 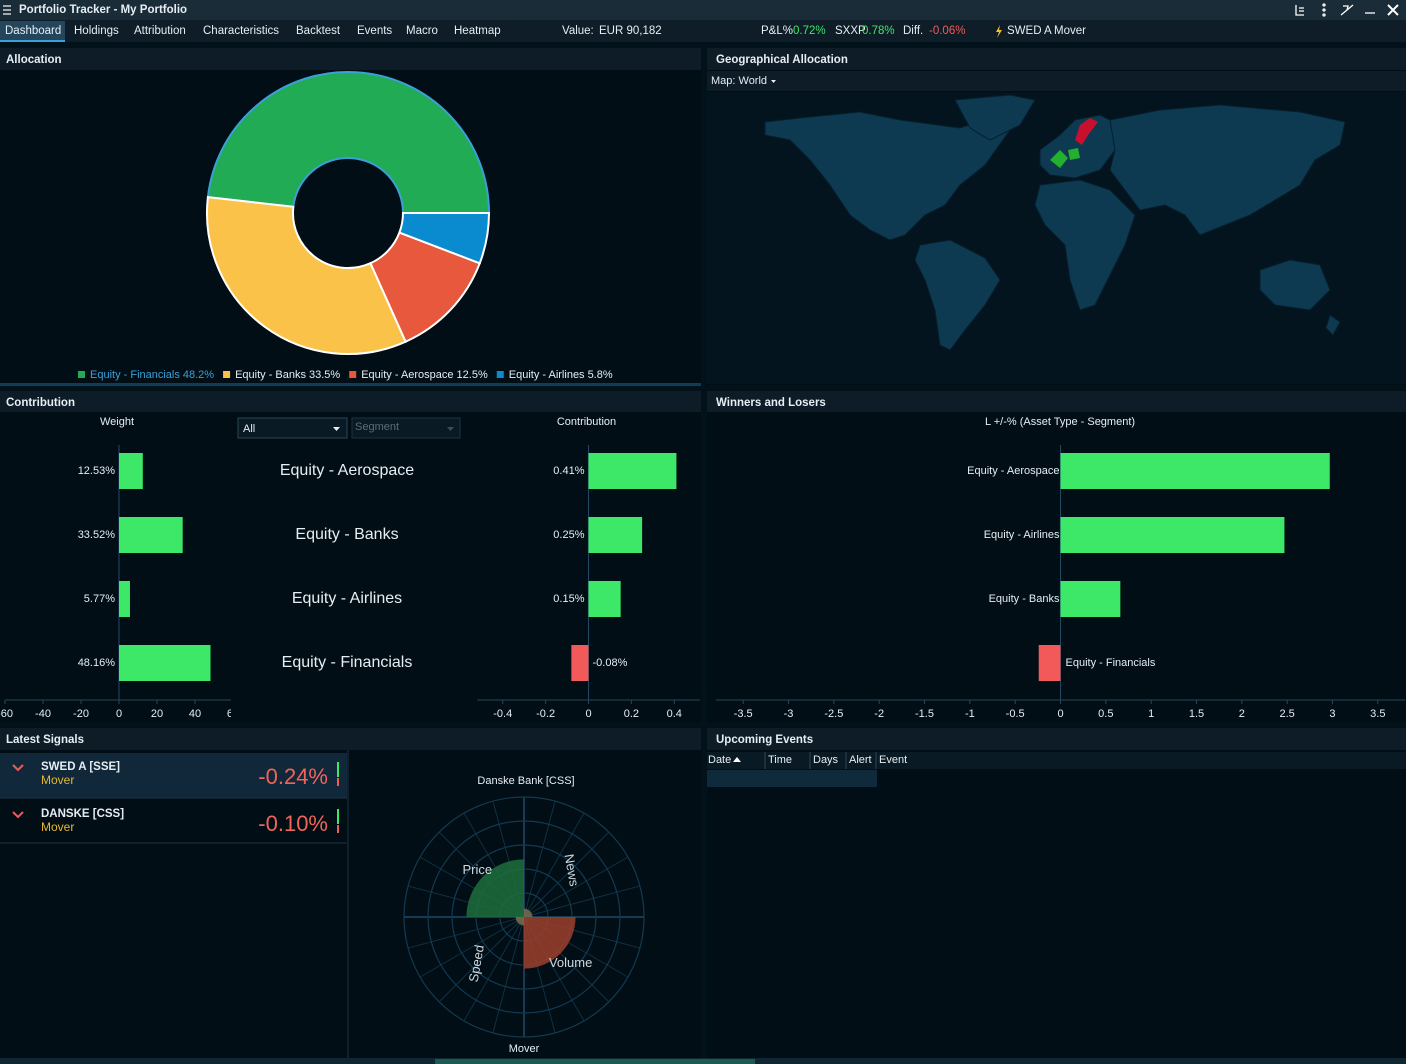 I want to click on signal-name: SWED A [SSE], so click(x=80, y=767).